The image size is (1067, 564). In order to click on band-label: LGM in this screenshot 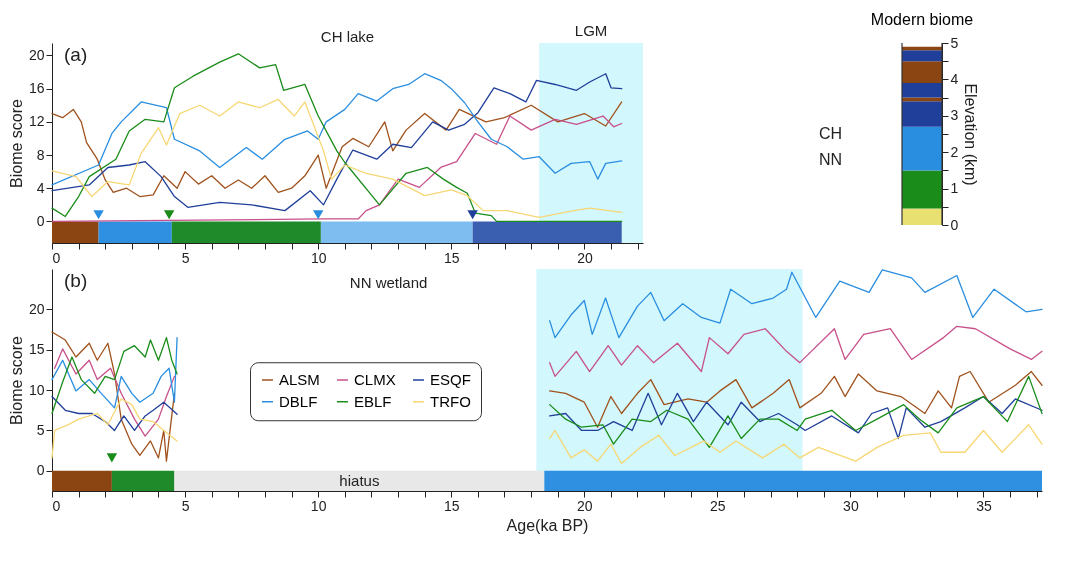, I will do `click(591, 30)`.